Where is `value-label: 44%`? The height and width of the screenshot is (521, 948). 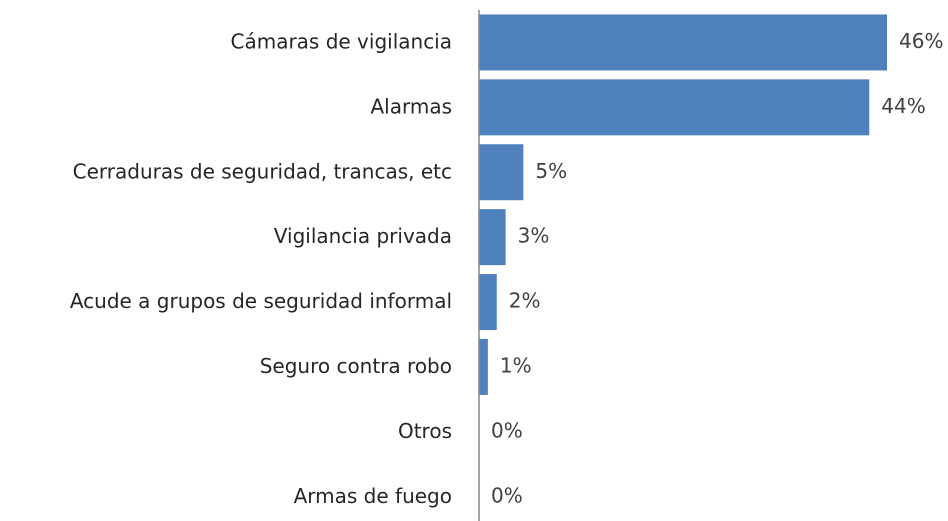
value-label: 44% is located at coordinates (903, 106).